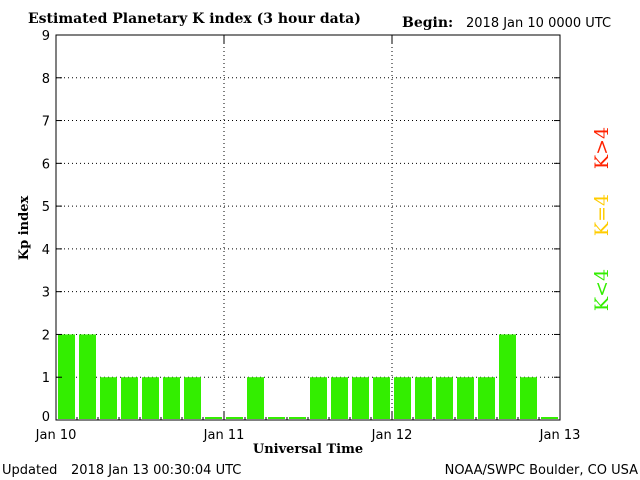 This screenshot has width=640, height=480. What do you see at coordinates (46, 335) in the screenshot?
I see `y-tick-label: 2` at bounding box center [46, 335].